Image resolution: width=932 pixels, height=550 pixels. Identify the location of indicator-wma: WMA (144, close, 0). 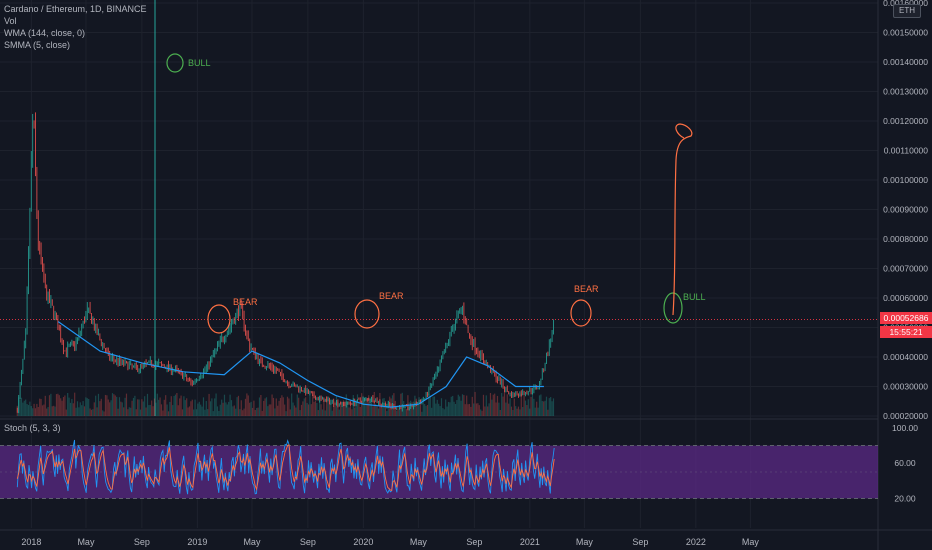
(45, 33).